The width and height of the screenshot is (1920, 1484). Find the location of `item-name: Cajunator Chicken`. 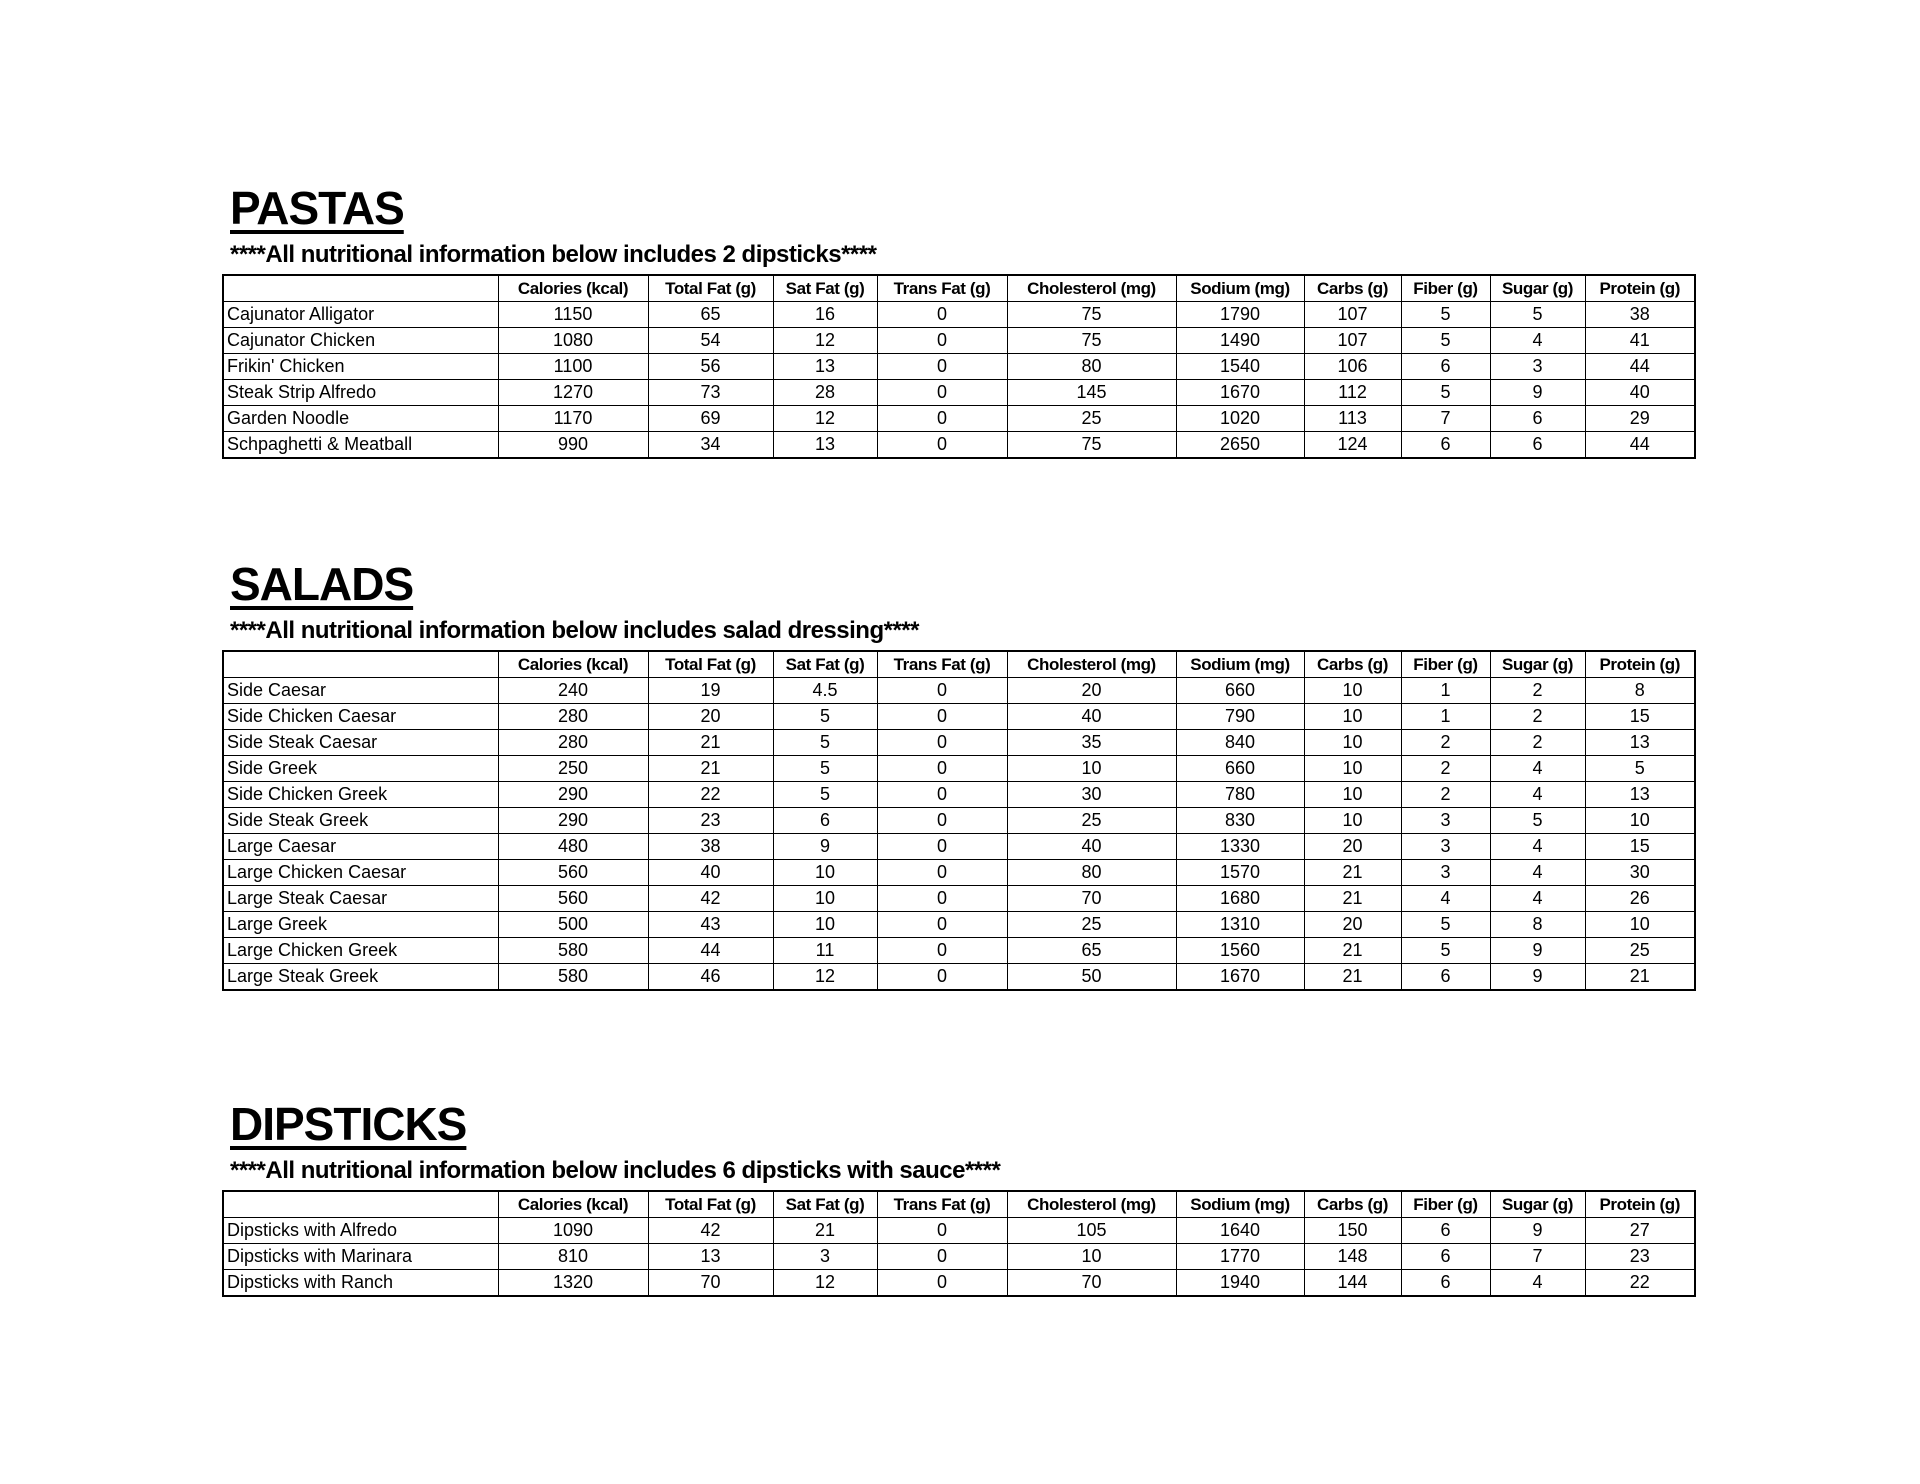

item-name: Cajunator Chicken is located at coordinates (360, 340).